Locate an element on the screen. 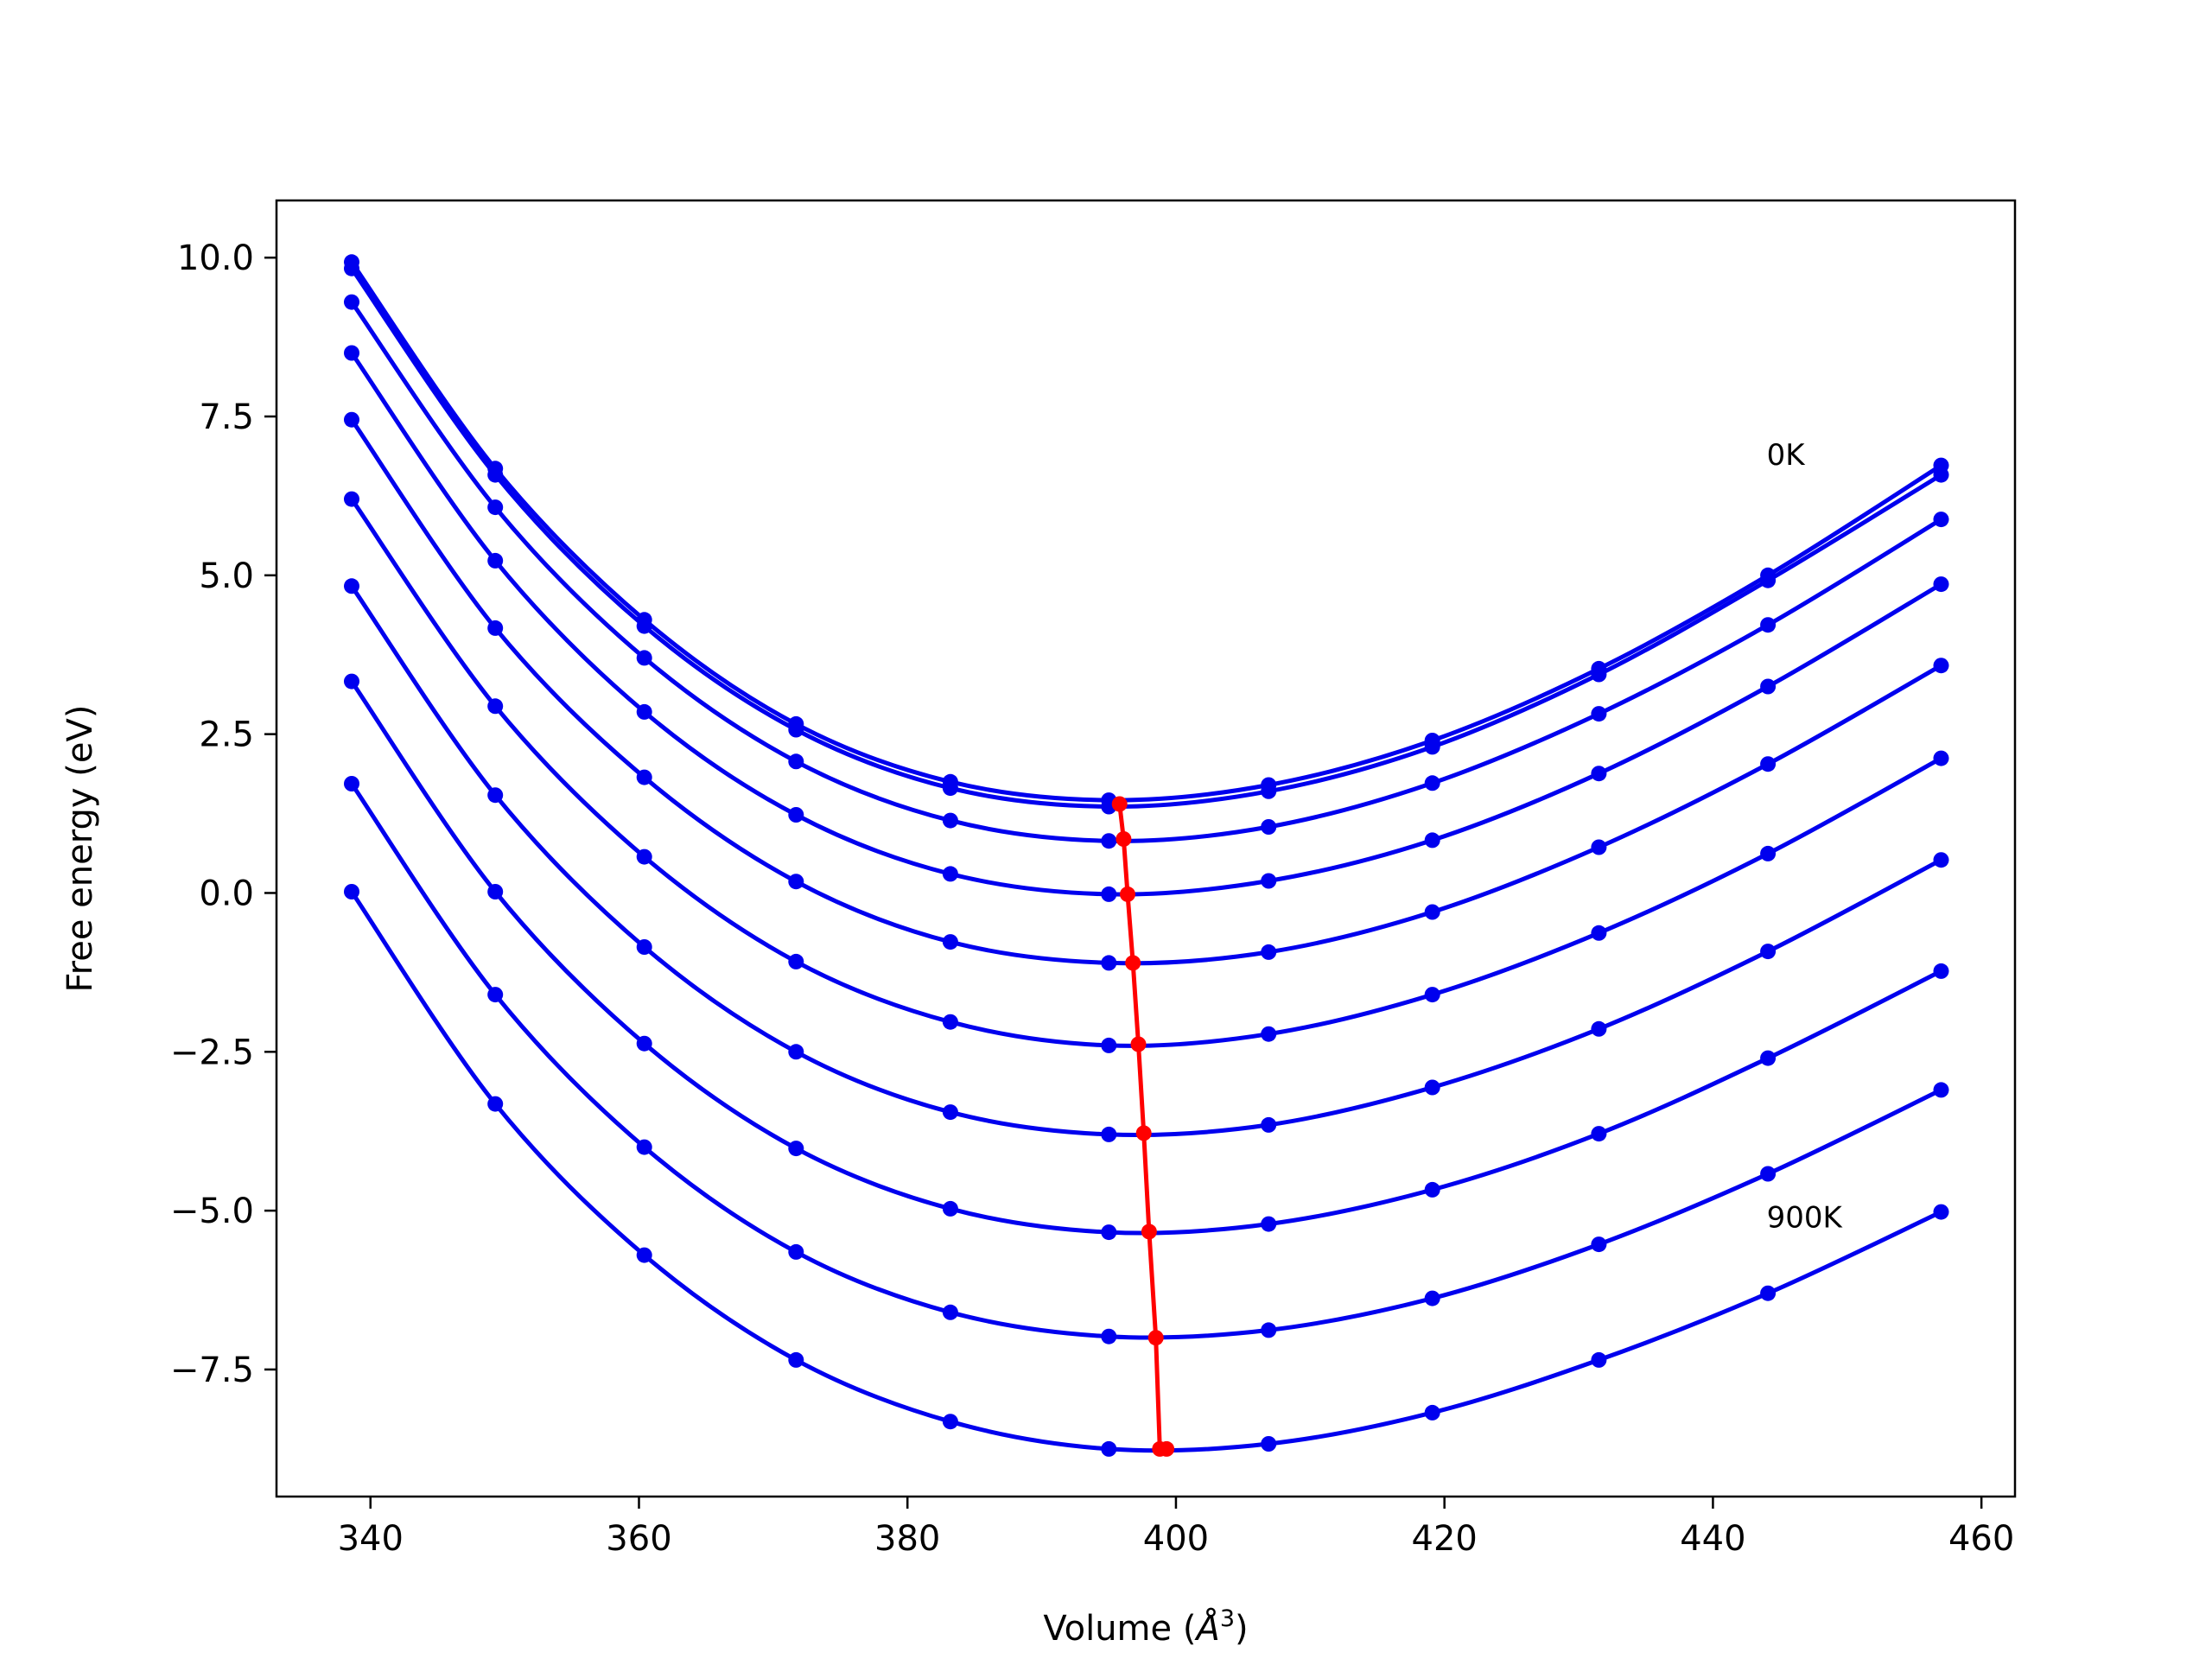 This screenshot has width=2212, height=1659. y-tick-label: 10.0 is located at coordinates (215, 258).